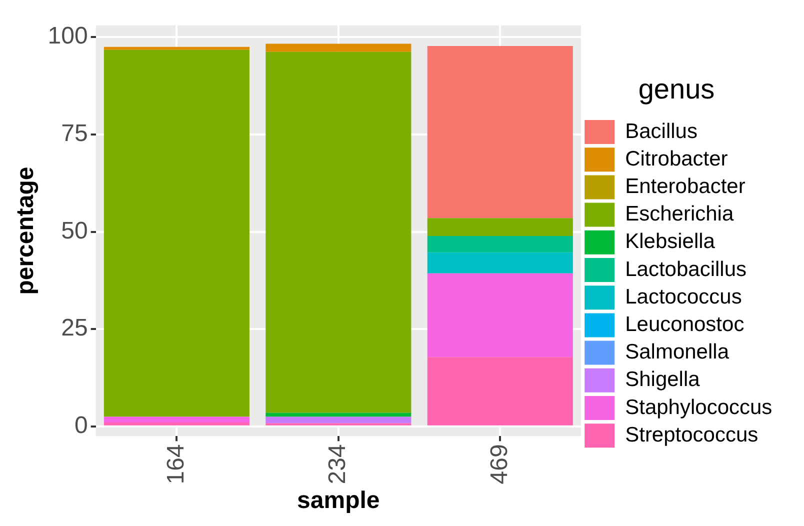  Describe the element at coordinates (74, 230) in the screenshot. I see `y-tick-label: 50` at that location.